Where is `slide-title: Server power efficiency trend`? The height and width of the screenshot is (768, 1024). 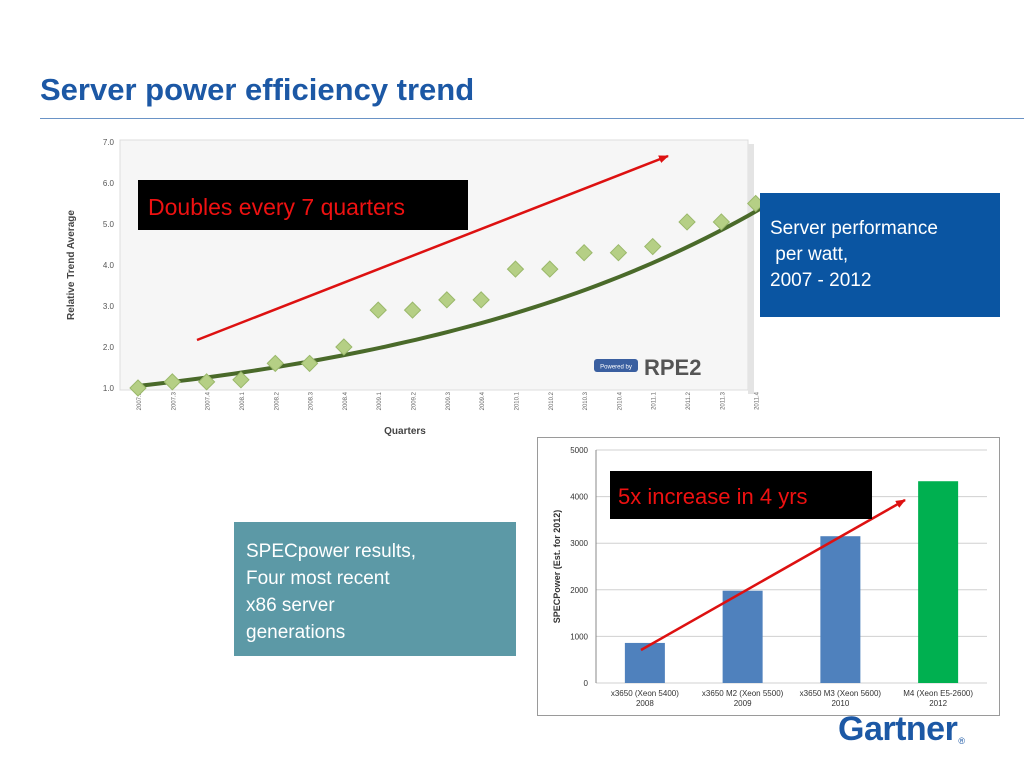 slide-title: Server power efficiency trend is located at coordinates (257, 89).